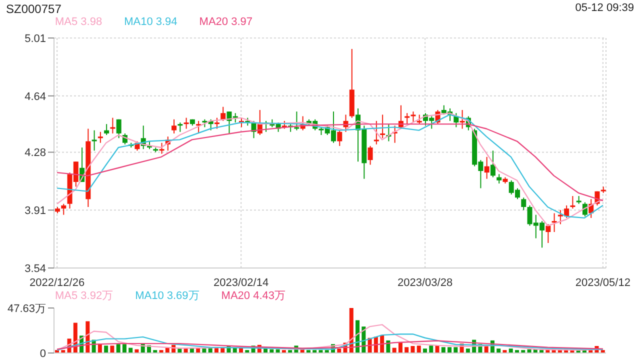 The image size is (640, 360). Describe the element at coordinates (35, 268) in the screenshot. I see `y-tick-label: 3.54` at that location.